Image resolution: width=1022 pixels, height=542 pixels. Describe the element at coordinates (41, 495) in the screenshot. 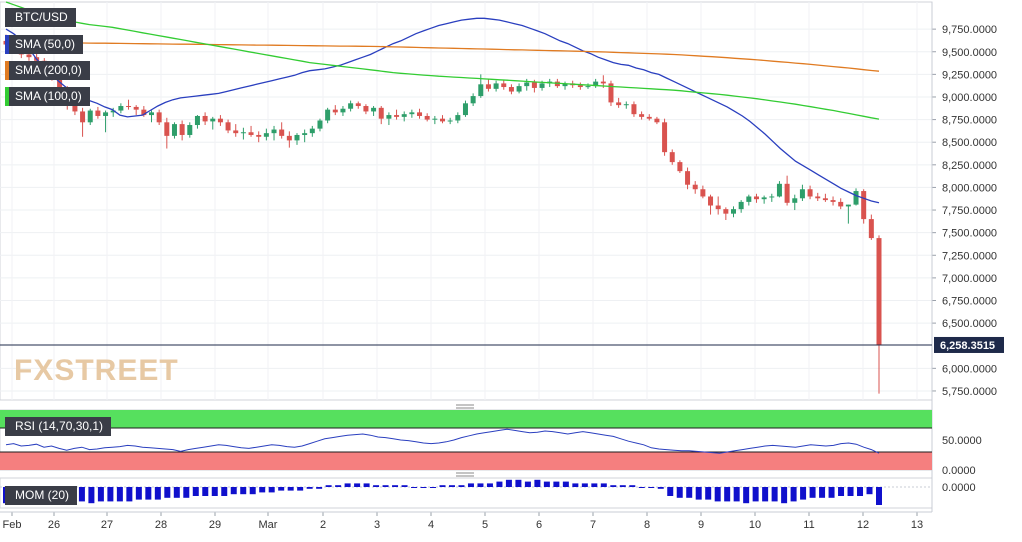

I see `mom-legend: MOM (20)` at that location.